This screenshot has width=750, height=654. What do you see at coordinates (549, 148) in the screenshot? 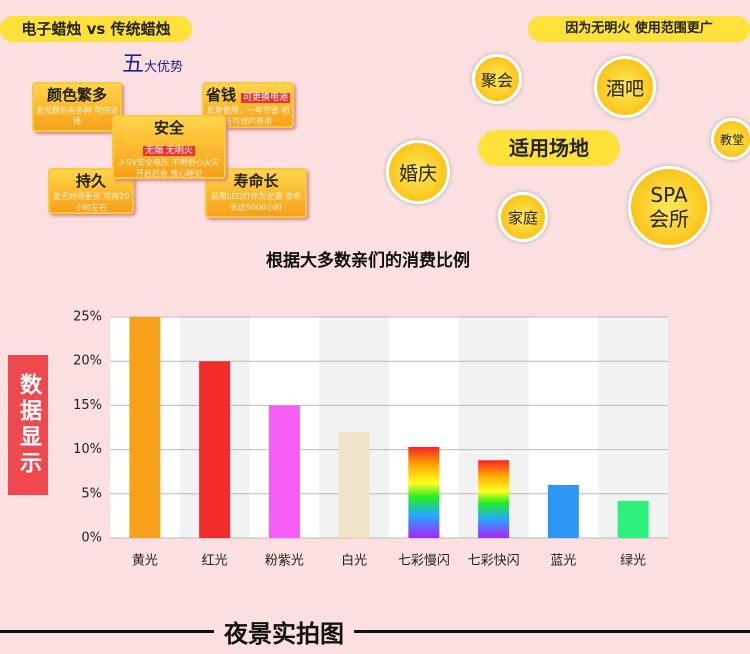
I see `venues-title: 适用场地` at bounding box center [549, 148].